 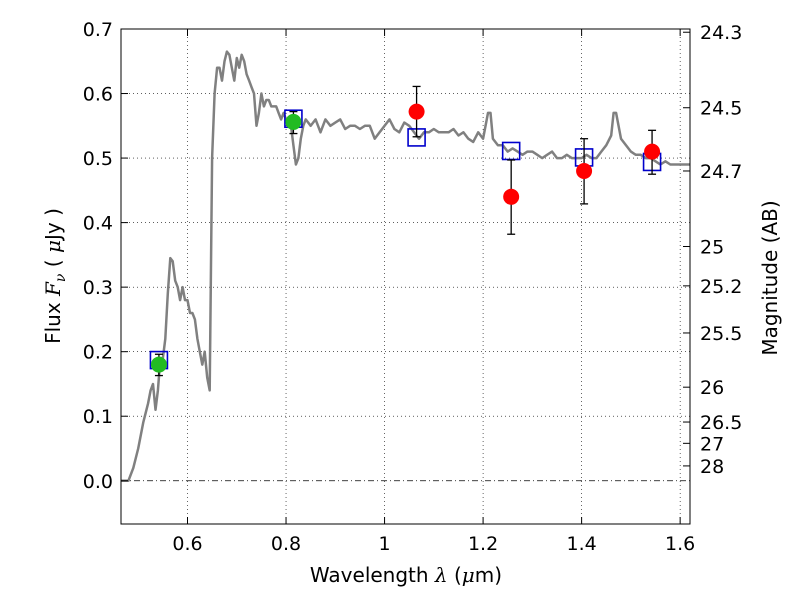 What do you see at coordinates (712, 247) in the screenshot?
I see `magnitude-tick-label: 25` at bounding box center [712, 247].